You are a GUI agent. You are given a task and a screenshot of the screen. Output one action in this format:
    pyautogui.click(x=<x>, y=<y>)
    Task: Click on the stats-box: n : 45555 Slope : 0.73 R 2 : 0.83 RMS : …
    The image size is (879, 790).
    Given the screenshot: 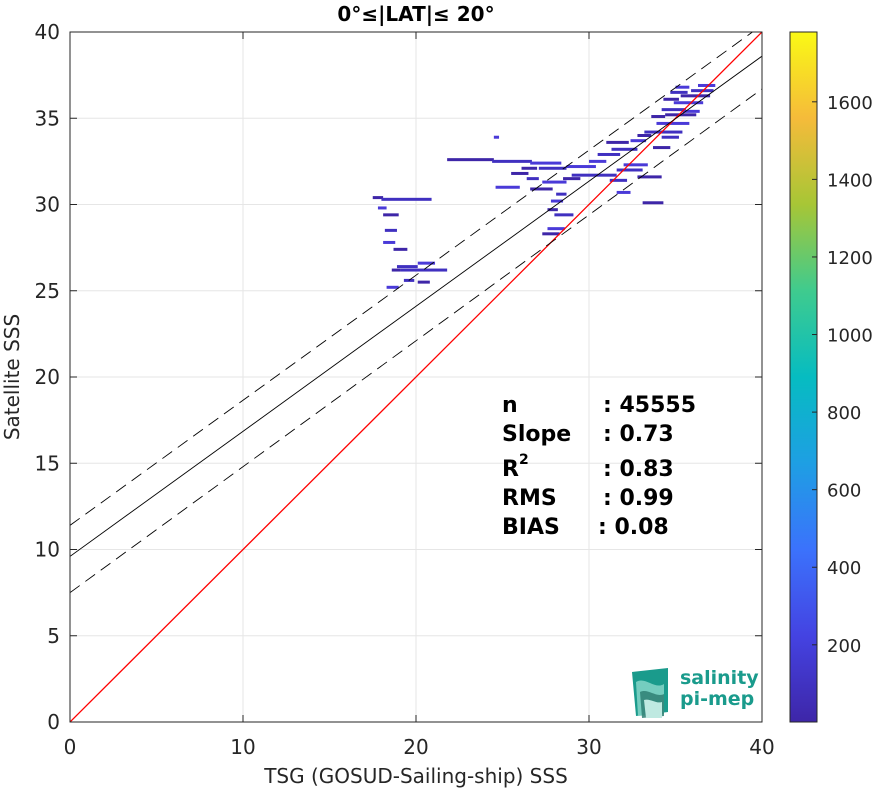 What is the action you would take?
    pyautogui.click(x=599, y=466)
    